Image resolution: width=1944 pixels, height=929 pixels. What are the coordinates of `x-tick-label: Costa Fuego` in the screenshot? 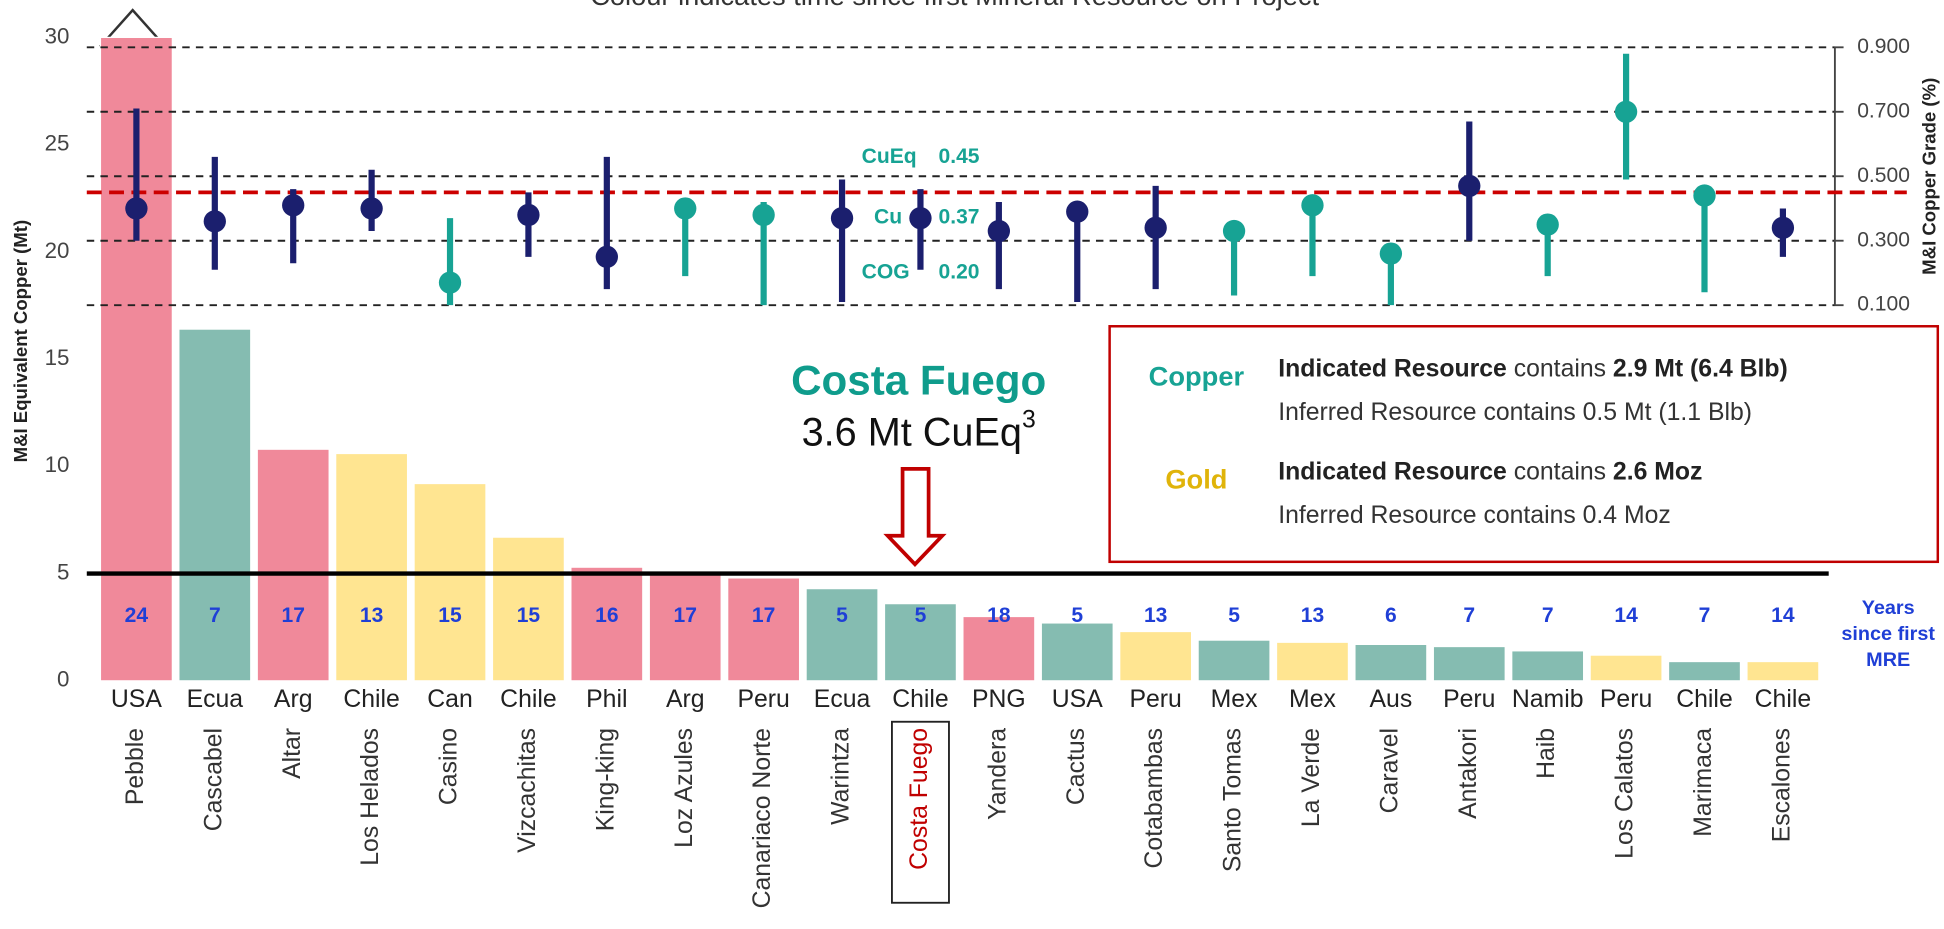 It's located at (919, 799).